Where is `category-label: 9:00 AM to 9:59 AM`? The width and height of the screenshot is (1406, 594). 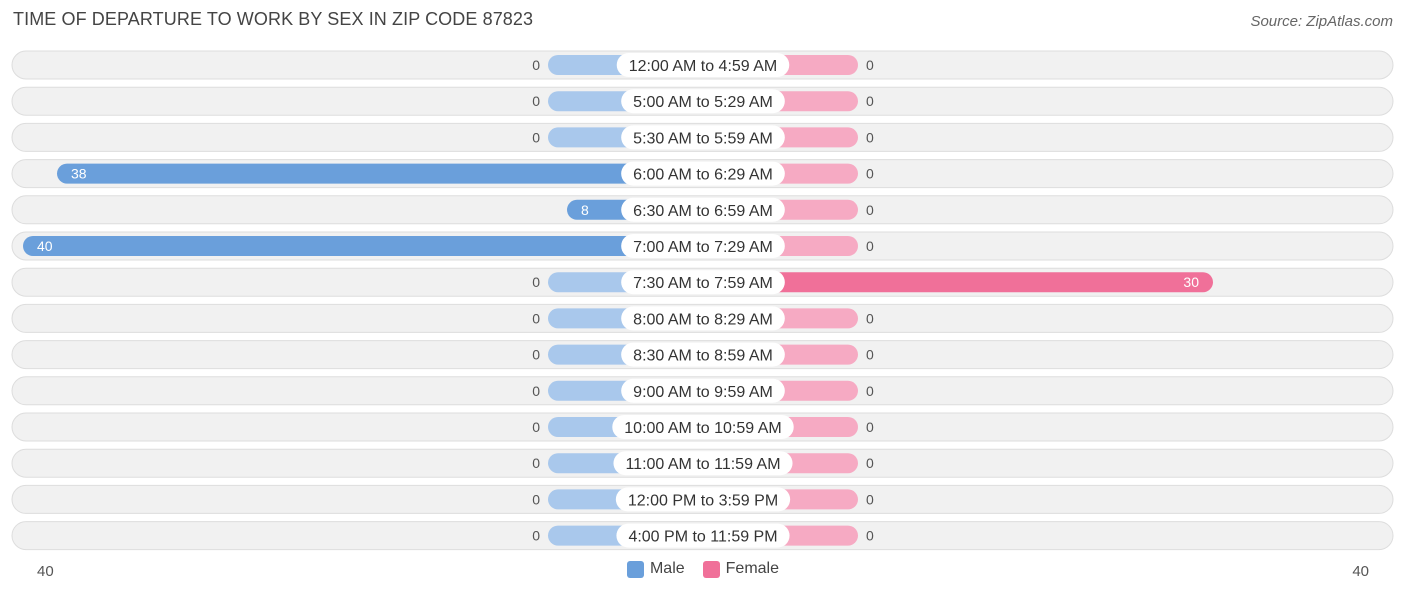 category-label: 9:00 AM to 9:59 AM is located at coordinates (703, 392).